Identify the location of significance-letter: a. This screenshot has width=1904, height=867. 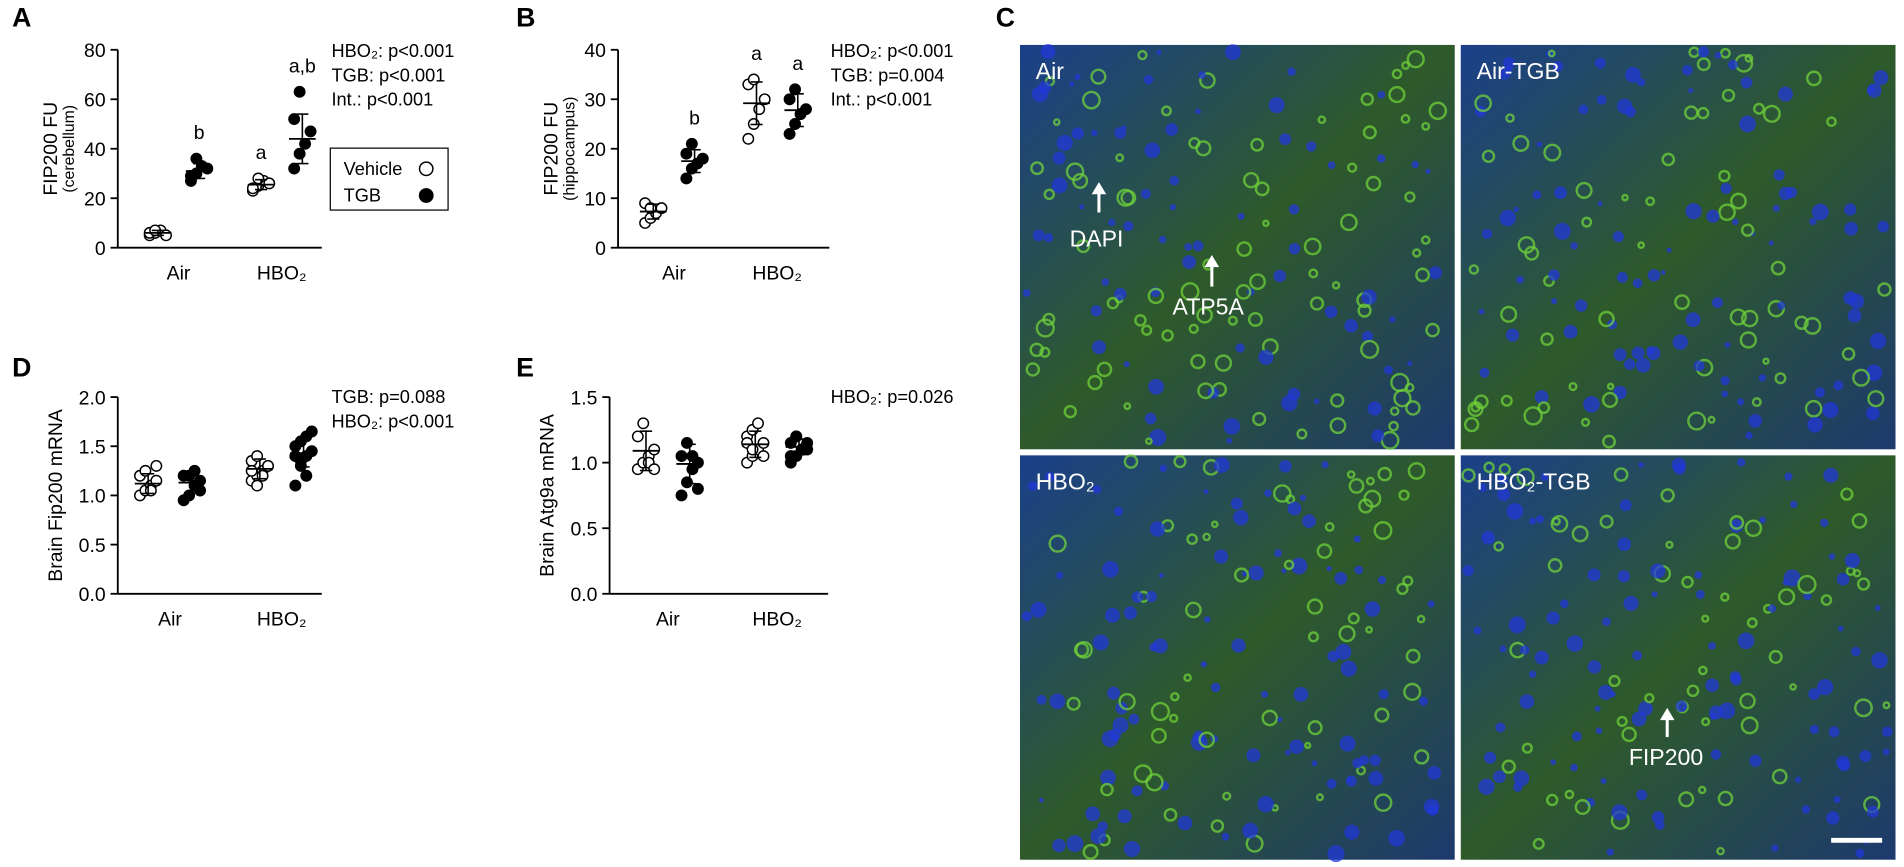
(797, 64).